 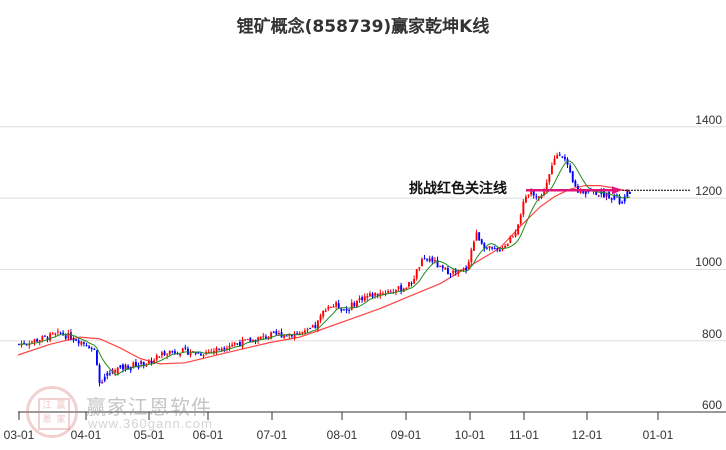 What do you see at coordinates (708, 119) in the screenshot?
I see `y-tick-label: 1400` at bounding box center [708, 119].